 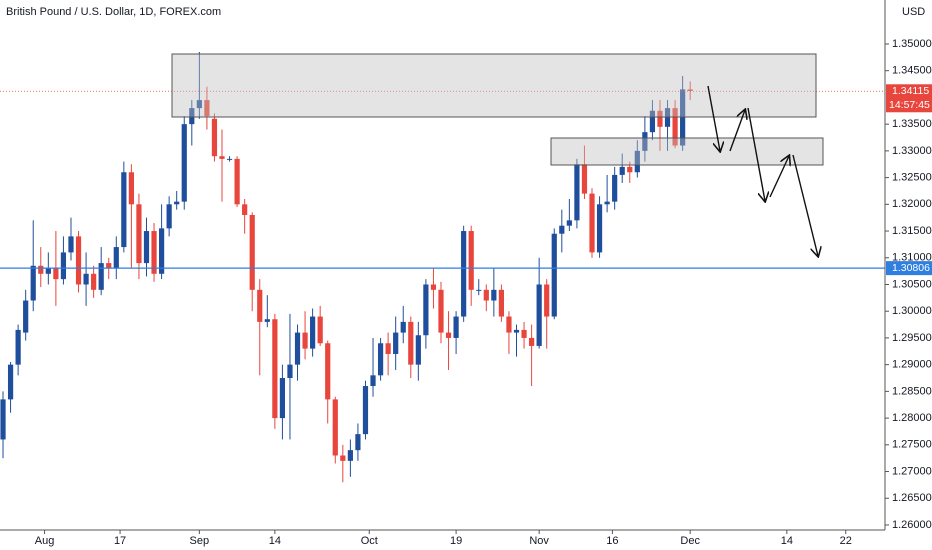 I want to click on x-tick-label: Dec, so click(x=690, y=541).